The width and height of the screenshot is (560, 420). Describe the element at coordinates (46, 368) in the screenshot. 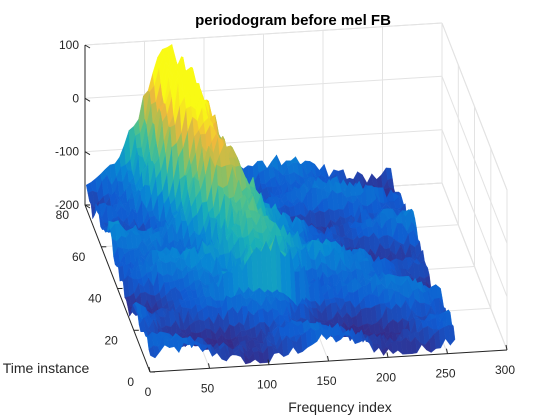

I see `y-axis-label: Time instance` at that location.